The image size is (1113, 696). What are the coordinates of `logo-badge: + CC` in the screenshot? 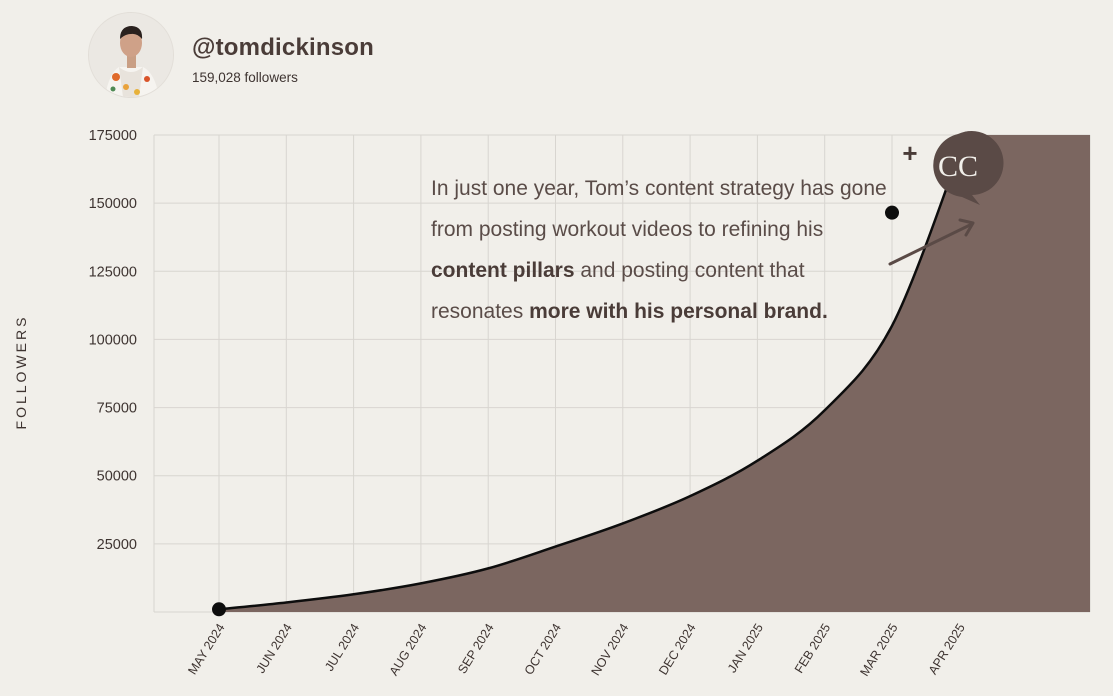 It's located at (953, 168).